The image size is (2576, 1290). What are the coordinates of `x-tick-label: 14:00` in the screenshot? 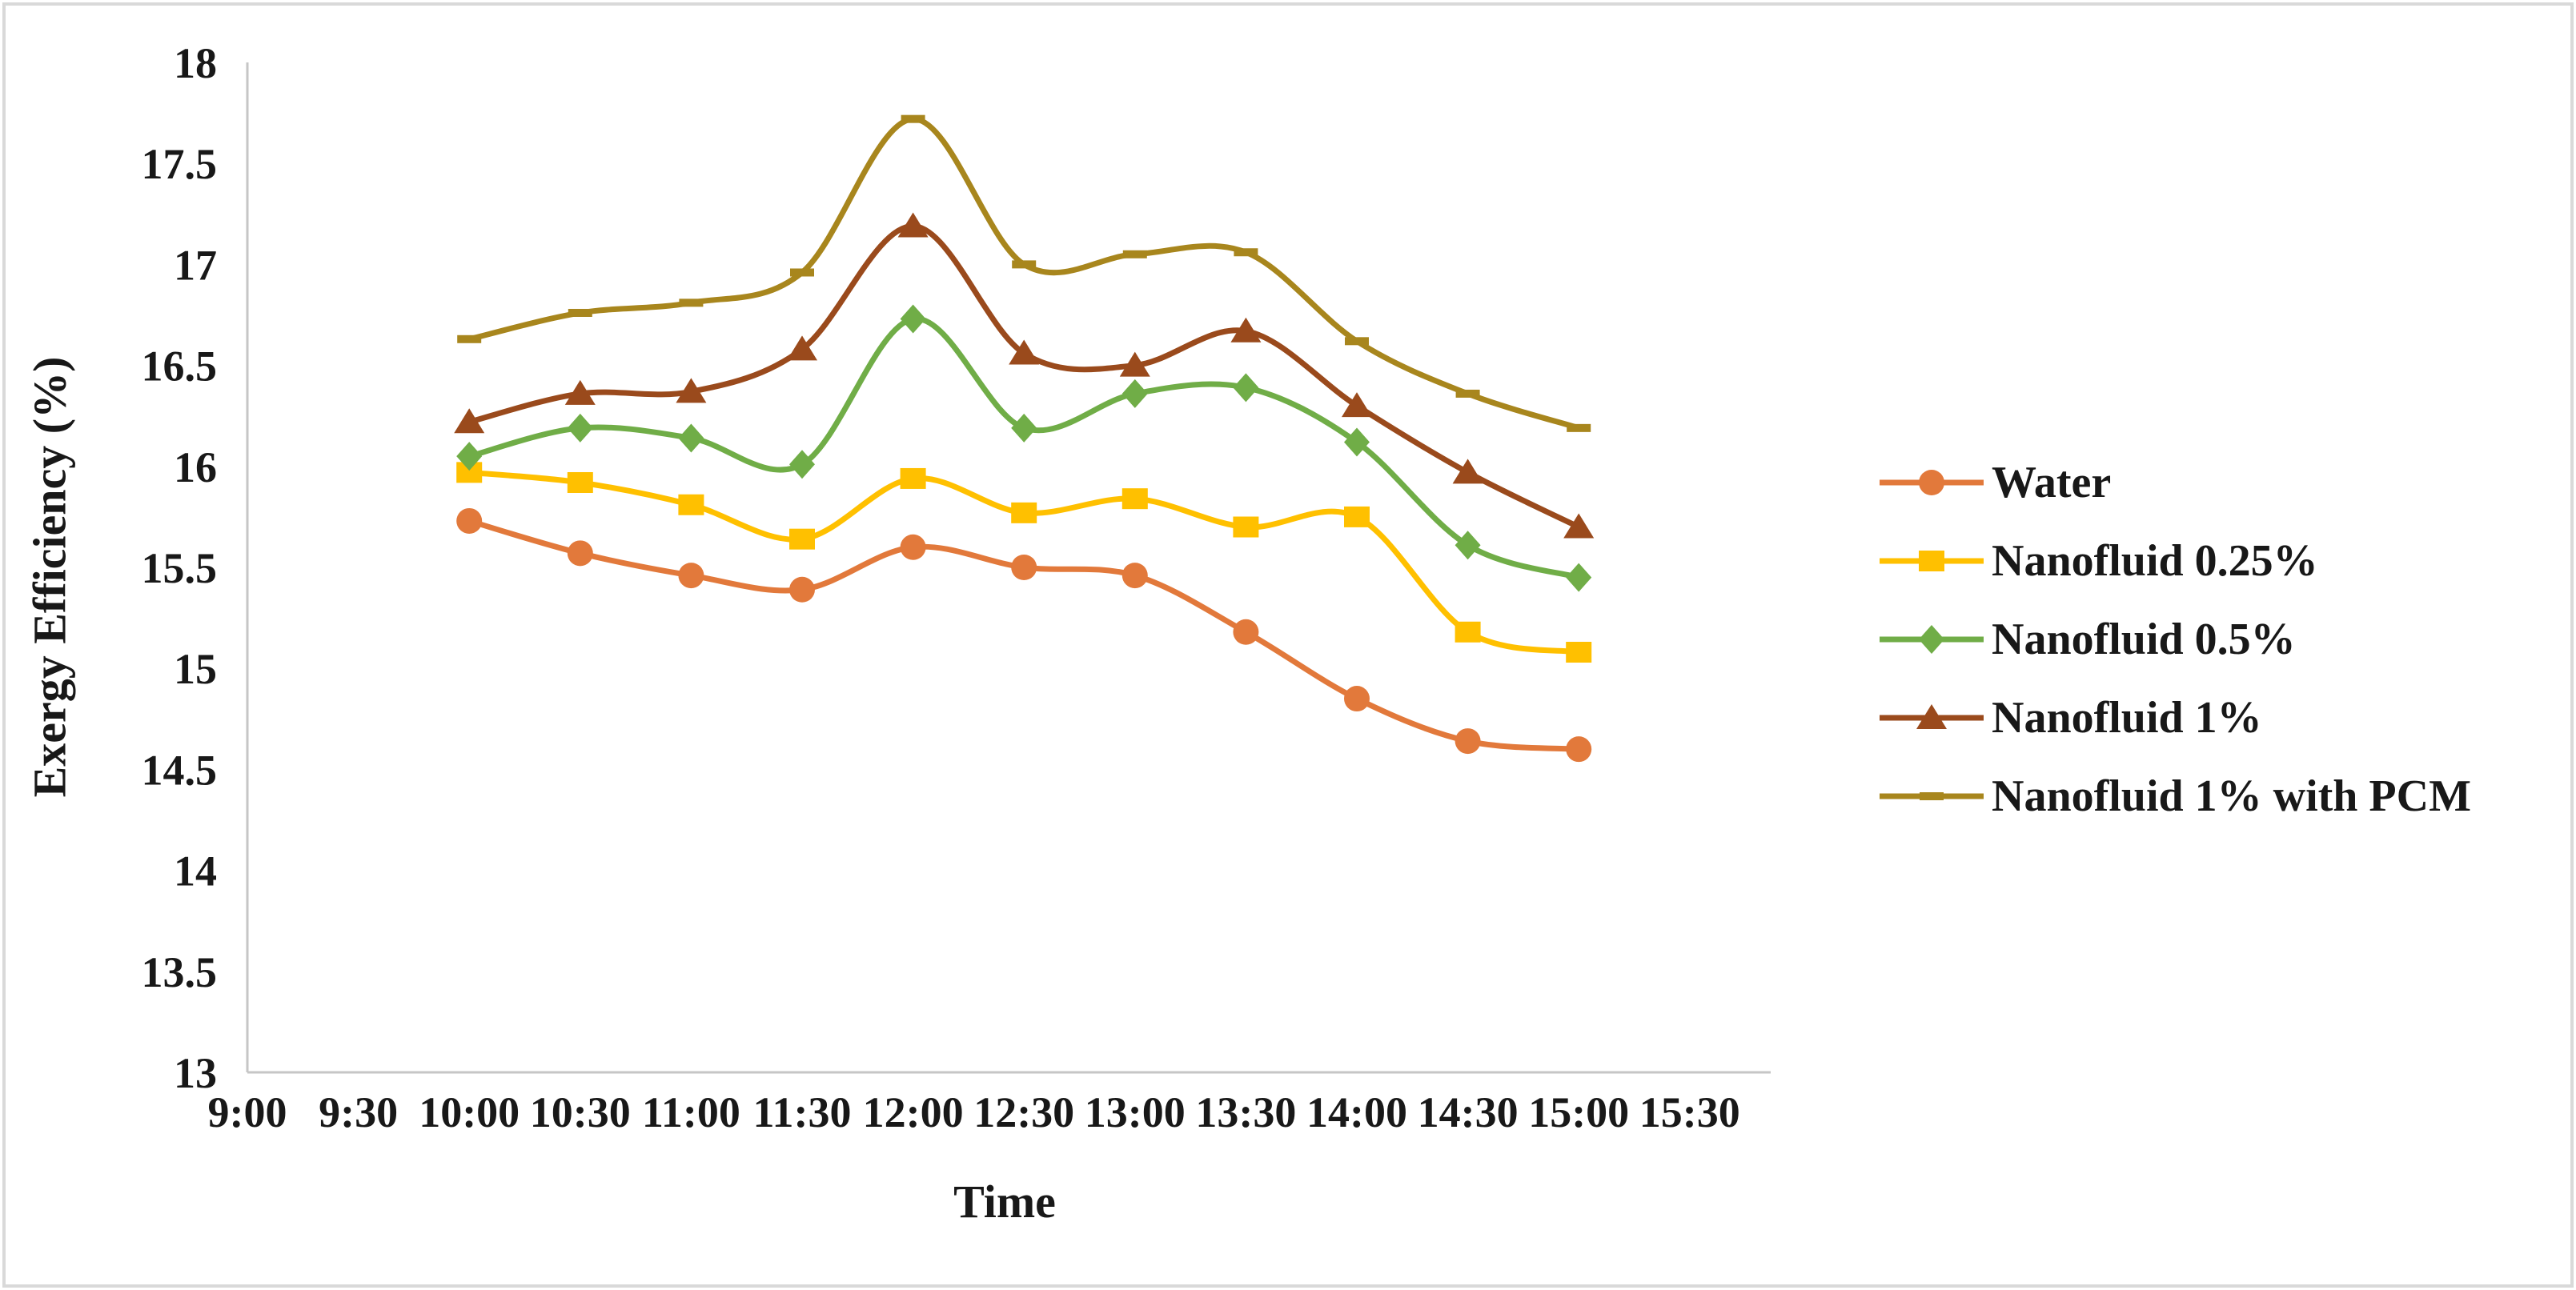 It's located at (1357, 1112).